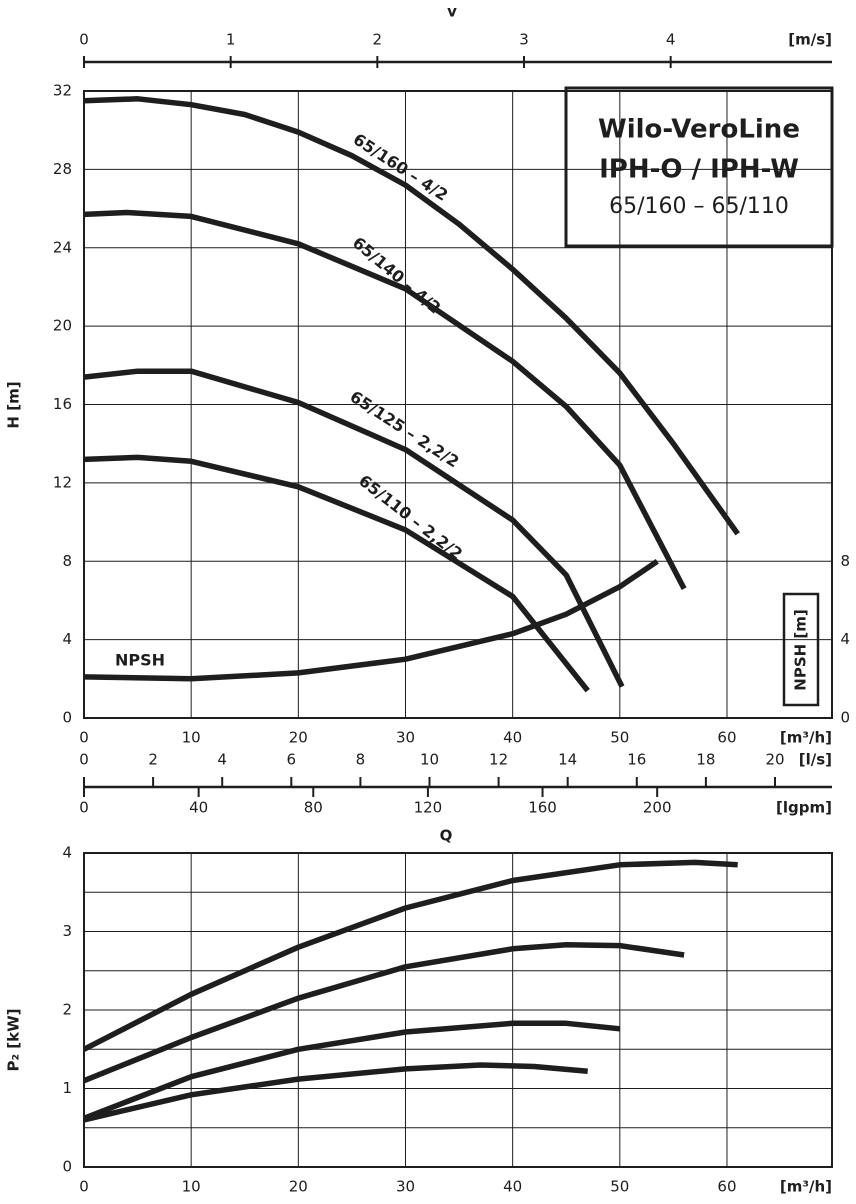 Image resolution: width=856 pixels, height=1204 pixels. I want to click on y-tick-label: 24, so click(62, 247).